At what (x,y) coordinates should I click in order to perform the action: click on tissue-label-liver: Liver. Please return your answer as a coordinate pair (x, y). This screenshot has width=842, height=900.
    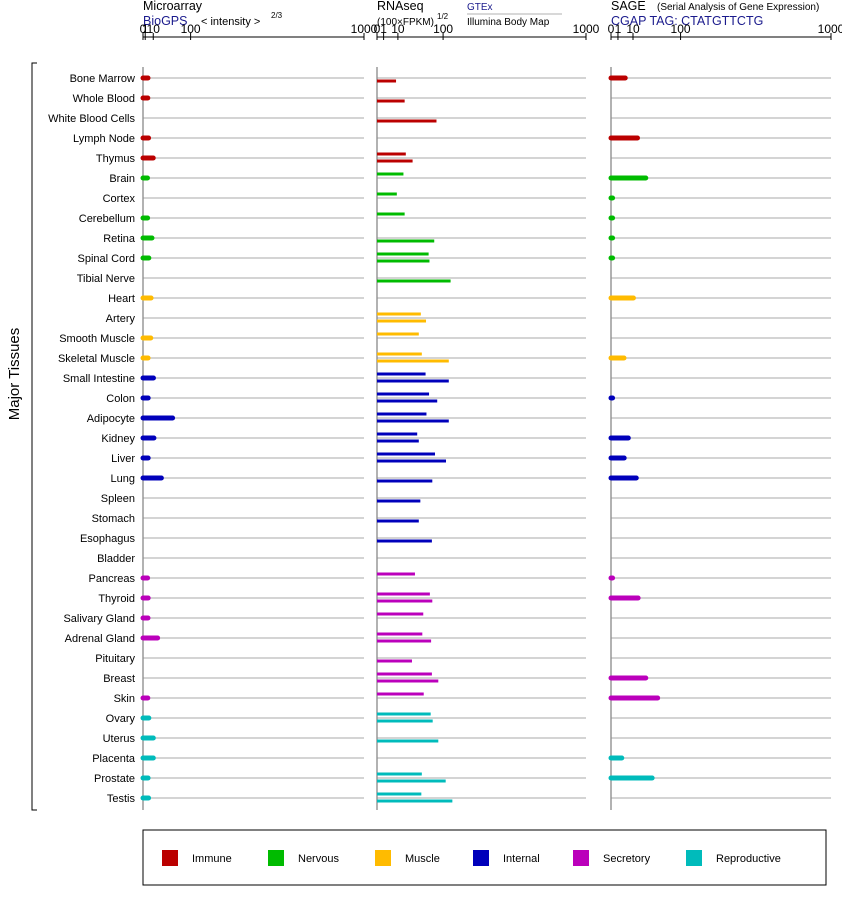
    Looking at the image, I should click on (123, 459).